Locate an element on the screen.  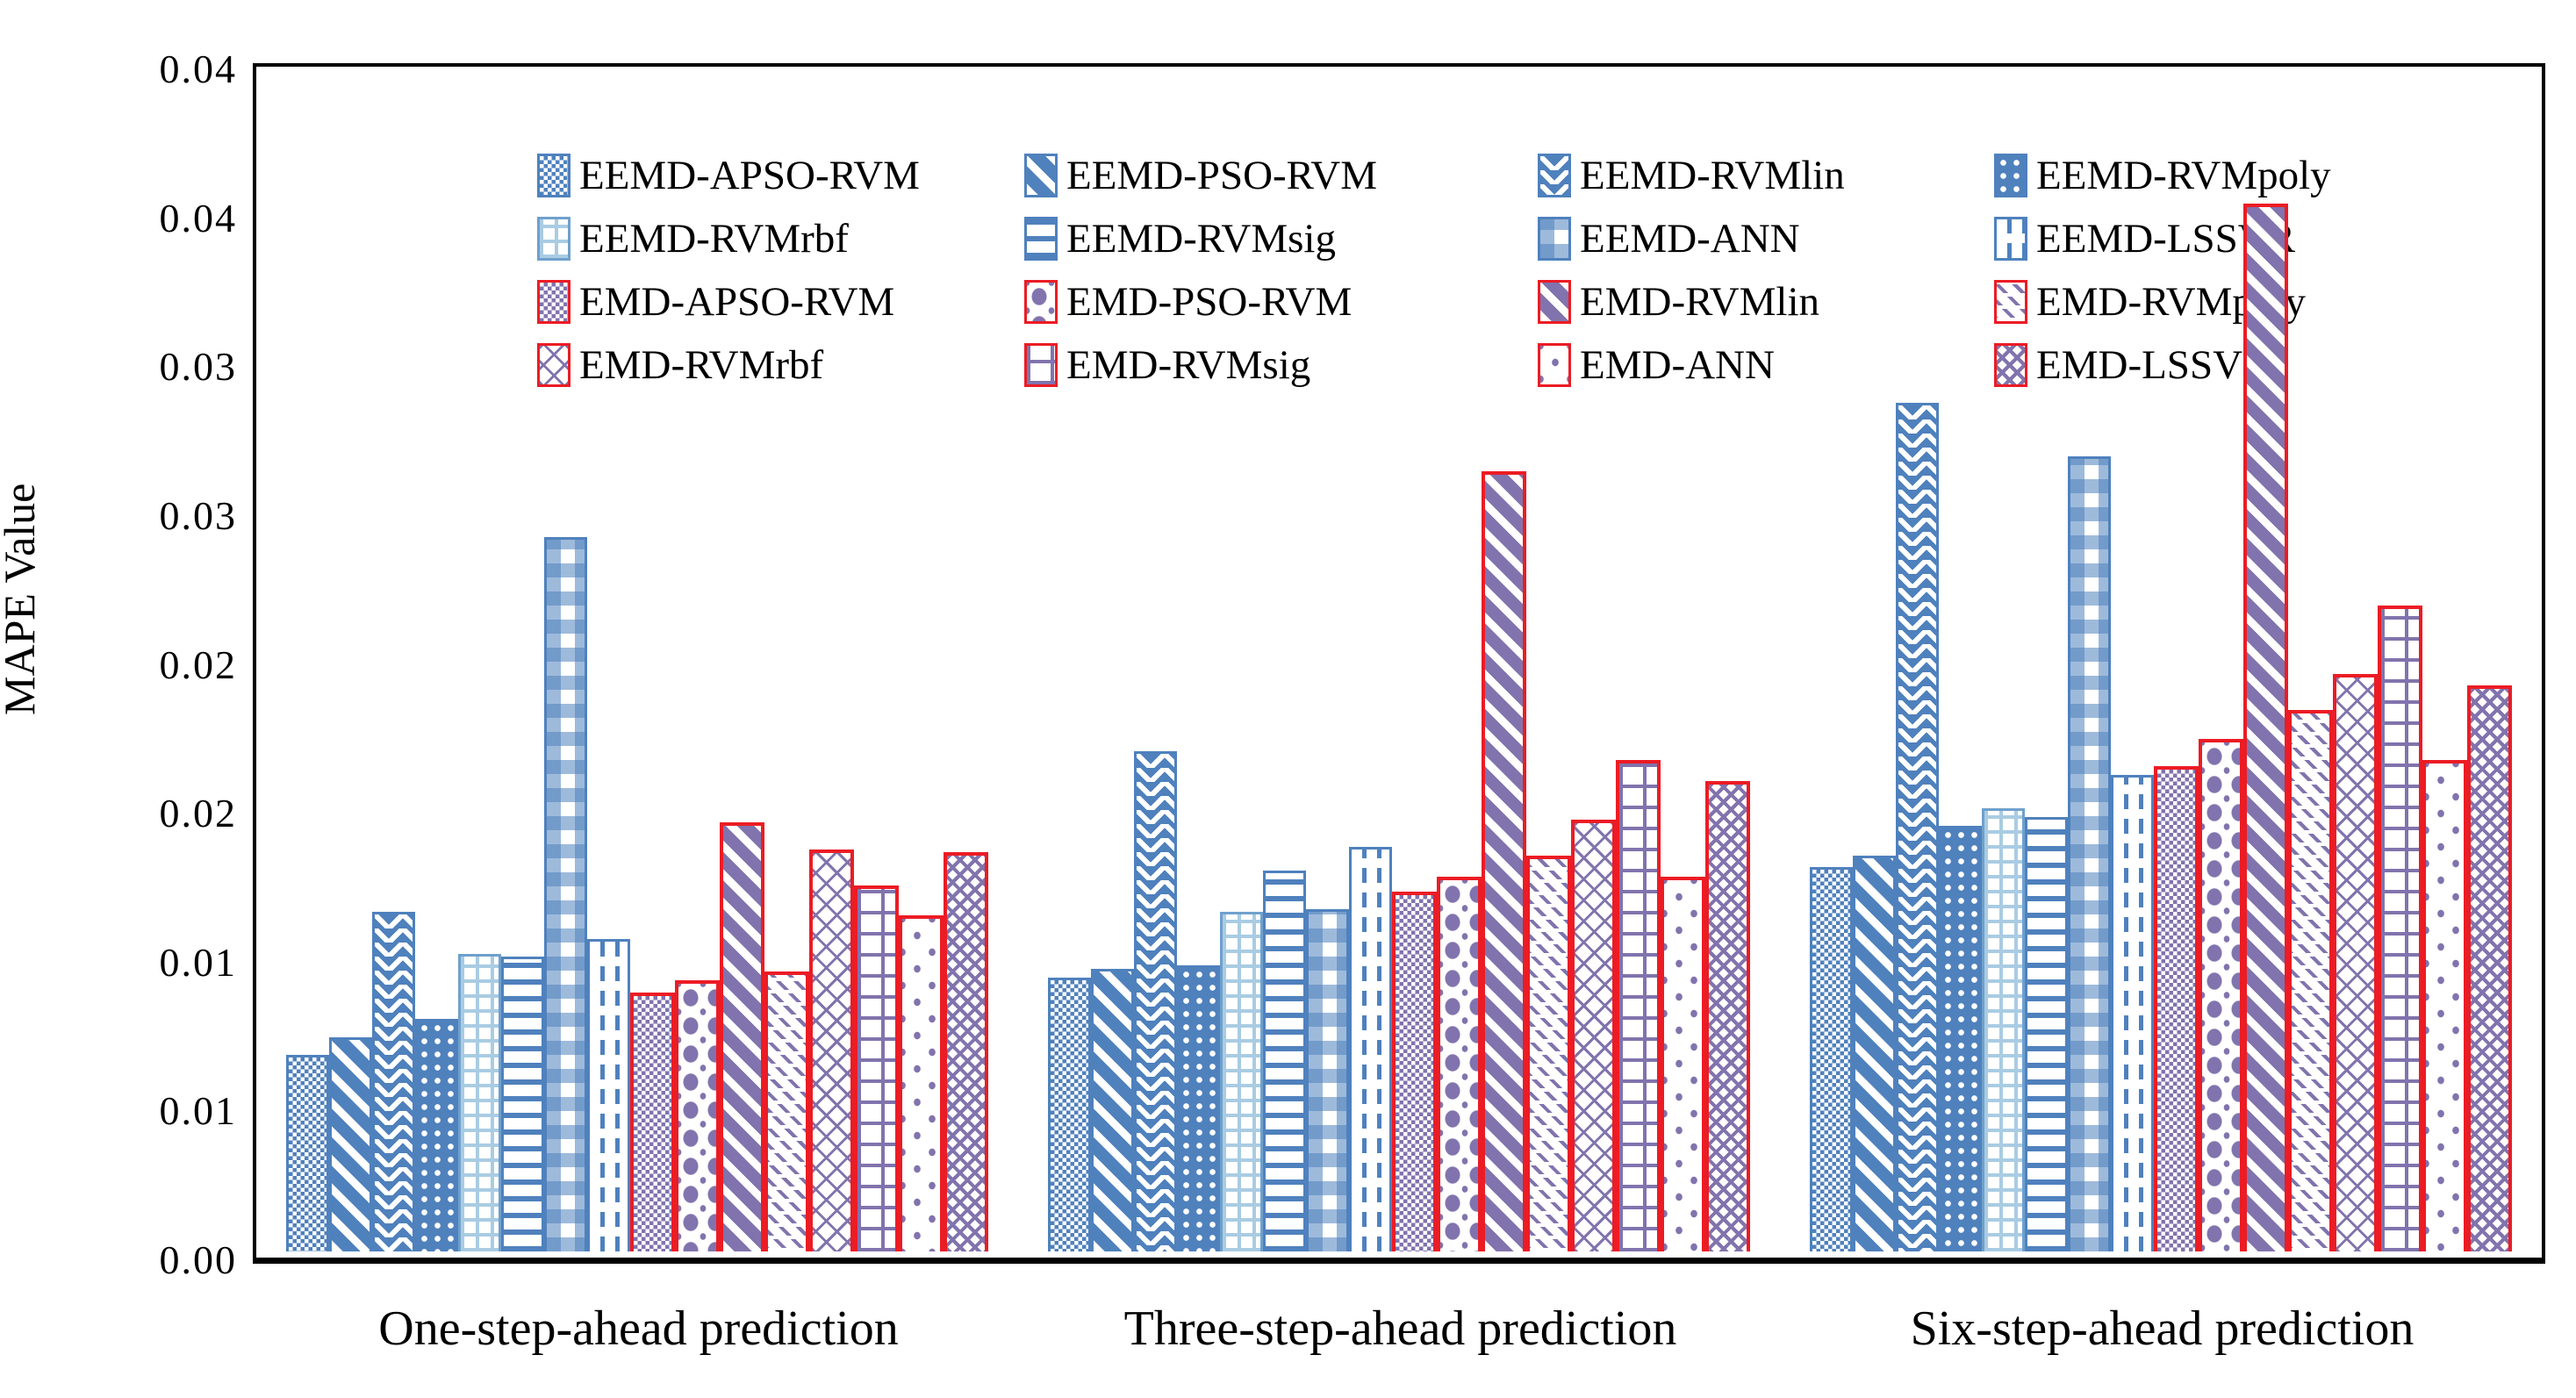
x-category-label: One-step-ahead prediction is located at coordinates (639, 1328).